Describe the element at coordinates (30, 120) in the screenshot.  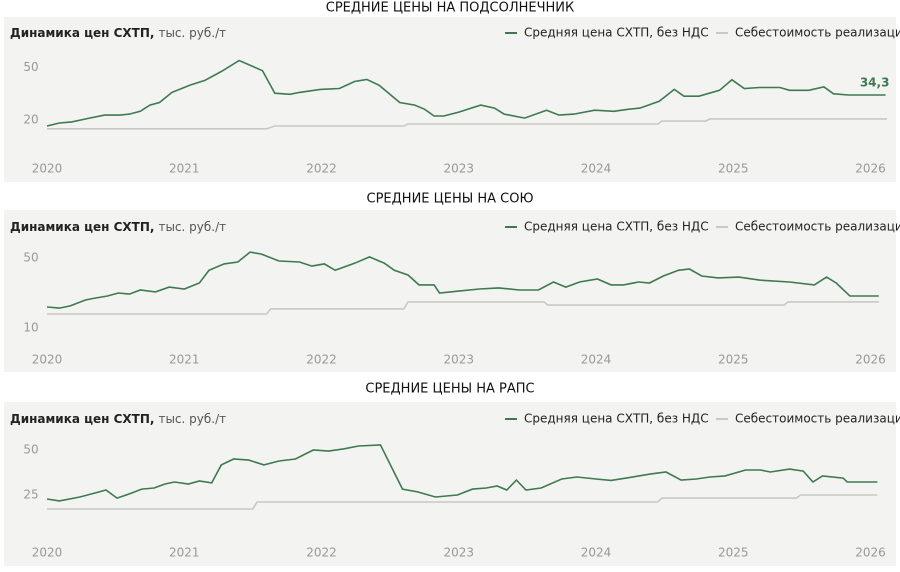
I see `y-tick-label: 20` at that location.